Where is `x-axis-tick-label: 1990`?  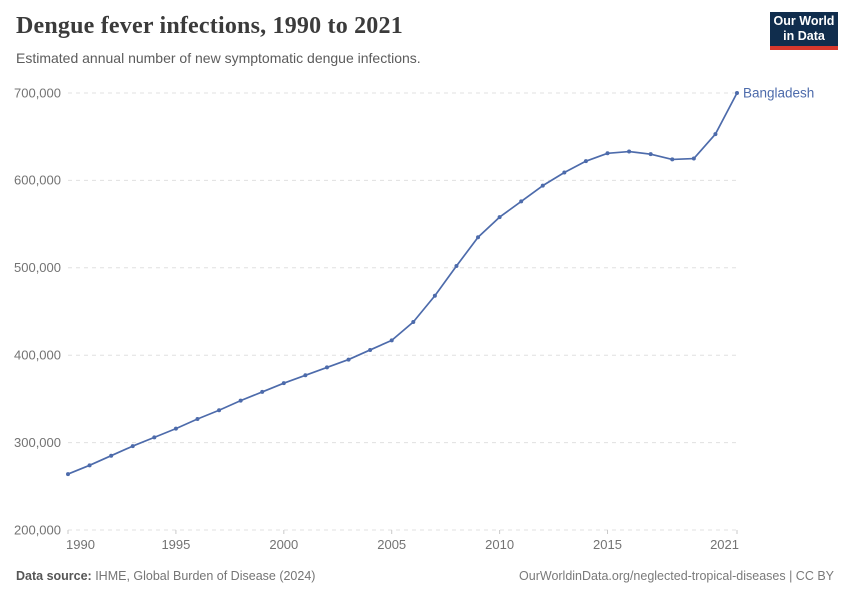 x-axis-tick-label: 1990 is located at coordinates (80, 544).